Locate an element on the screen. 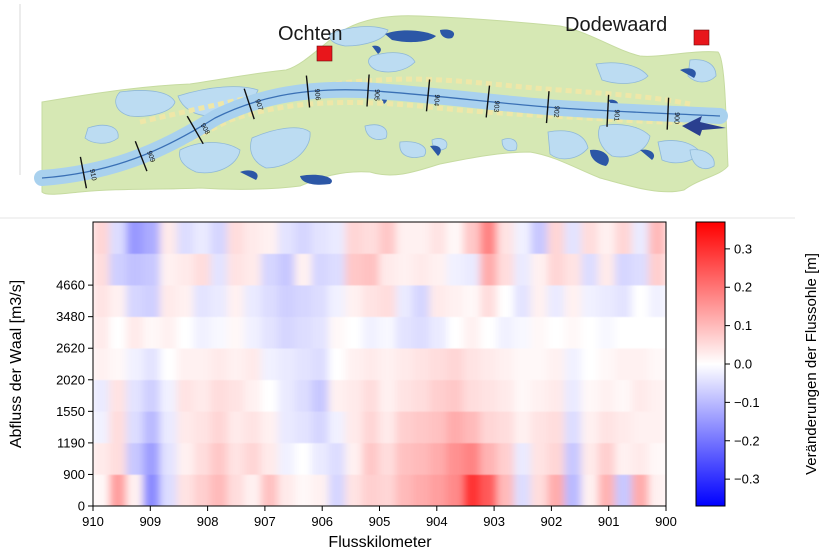 Image resolution: width=833 pixels, height=554 pixels. km-marker-line is located at coordinates (547, 107).